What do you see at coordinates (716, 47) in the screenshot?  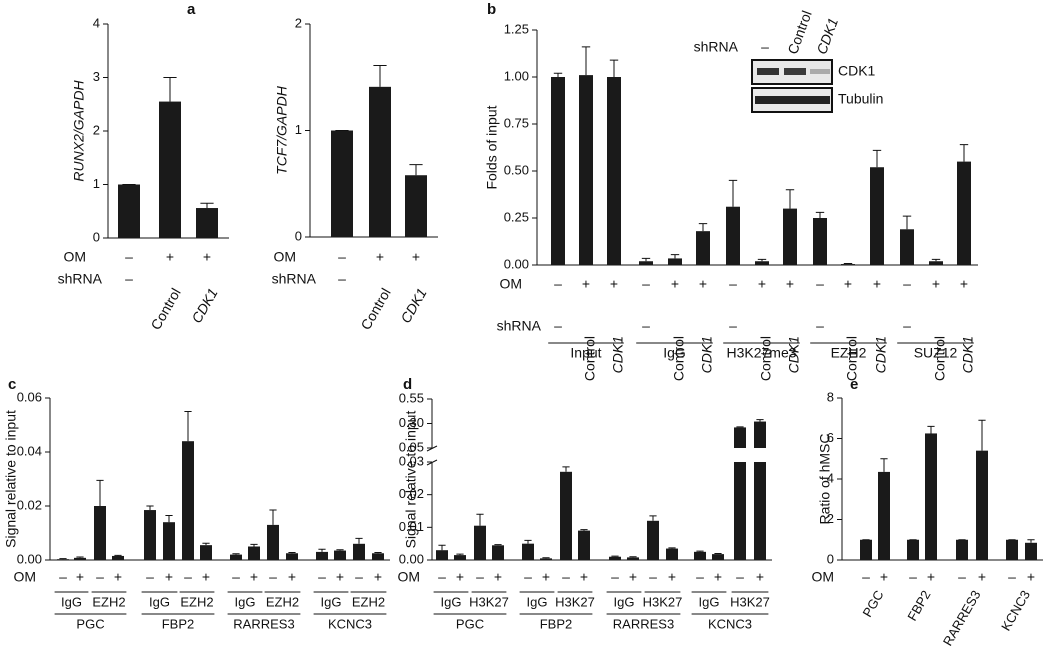 I see `inset-header: shRNA` at bounding box center [716, 47].